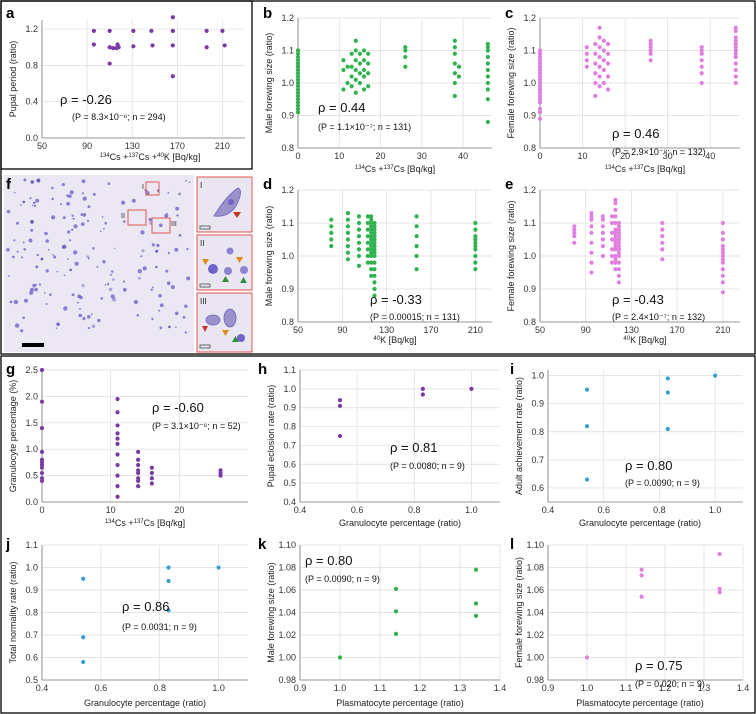 Image resolution: width=756 pixels, height=714 pixels. I want to click on chart-g-xtick-label: 20, so click(179, 510).